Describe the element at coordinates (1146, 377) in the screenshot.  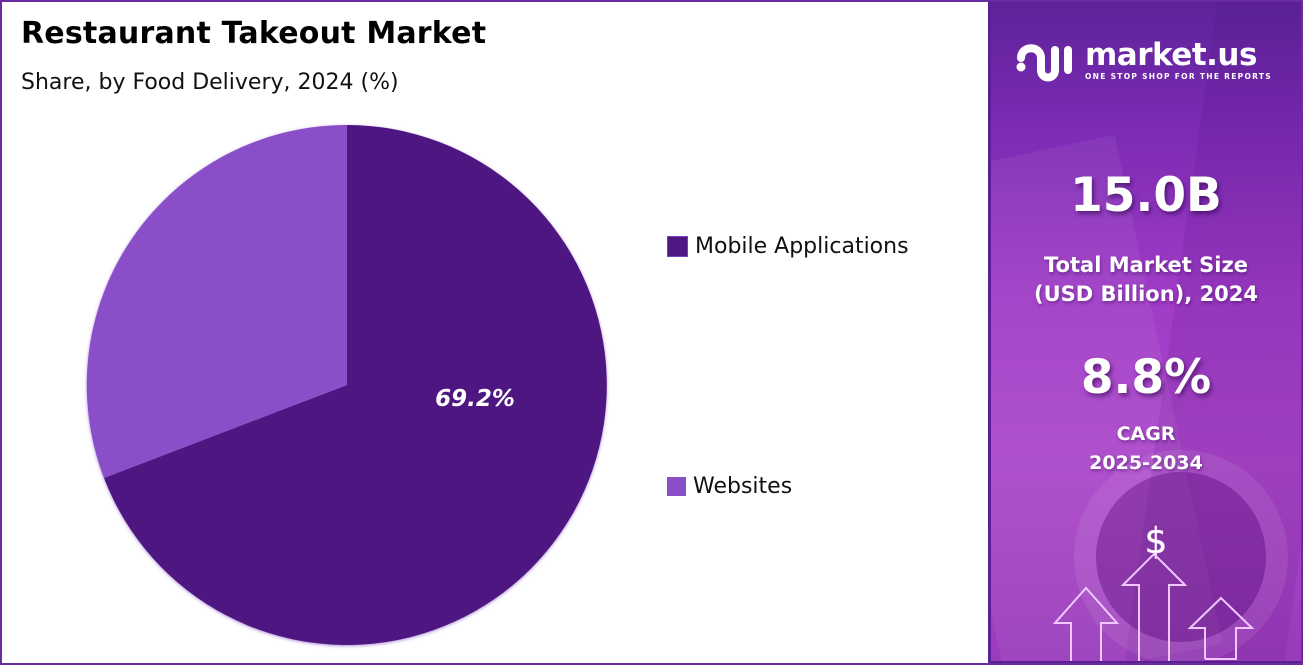
I see `cagr-value: 8.8%` at that location.